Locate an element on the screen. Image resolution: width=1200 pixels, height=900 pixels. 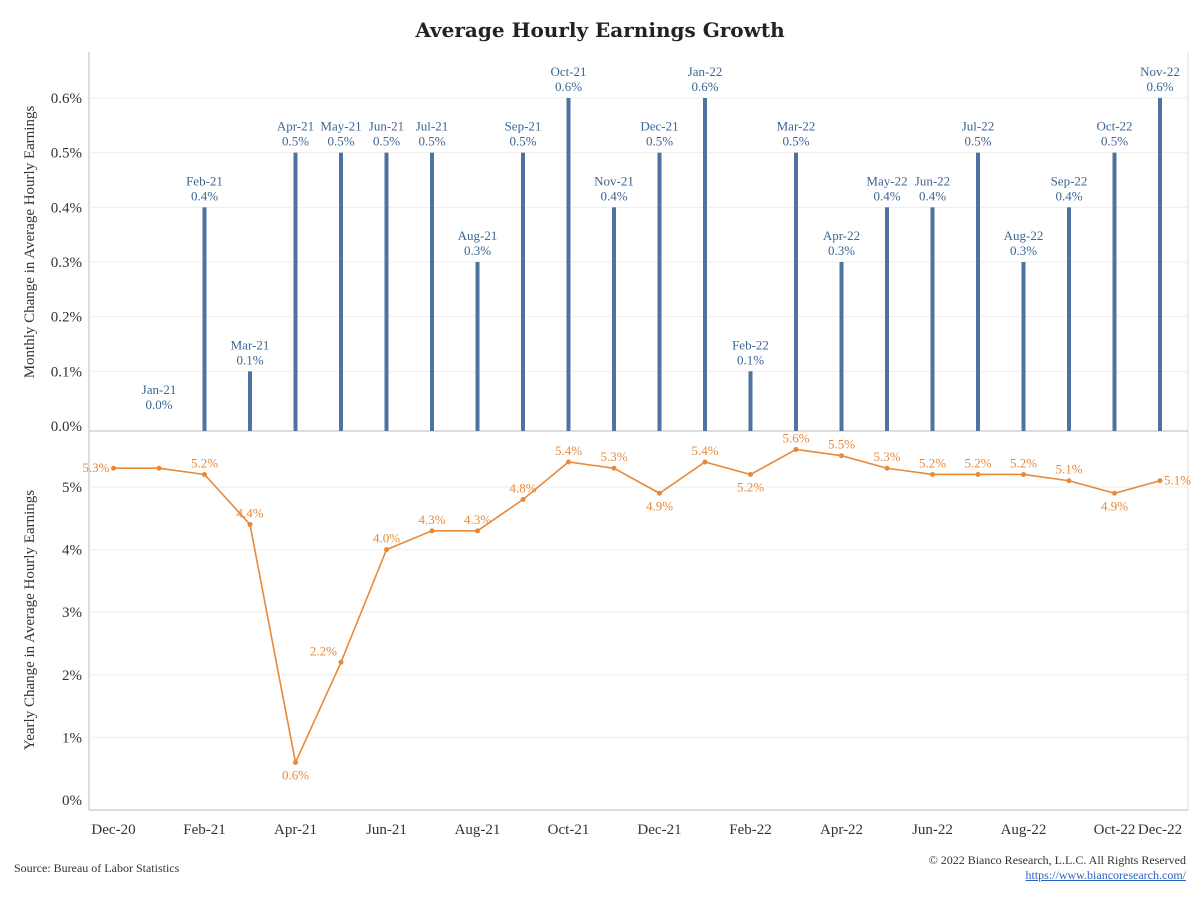
y-tick-label: 2% is located at coordinates (72, 676).